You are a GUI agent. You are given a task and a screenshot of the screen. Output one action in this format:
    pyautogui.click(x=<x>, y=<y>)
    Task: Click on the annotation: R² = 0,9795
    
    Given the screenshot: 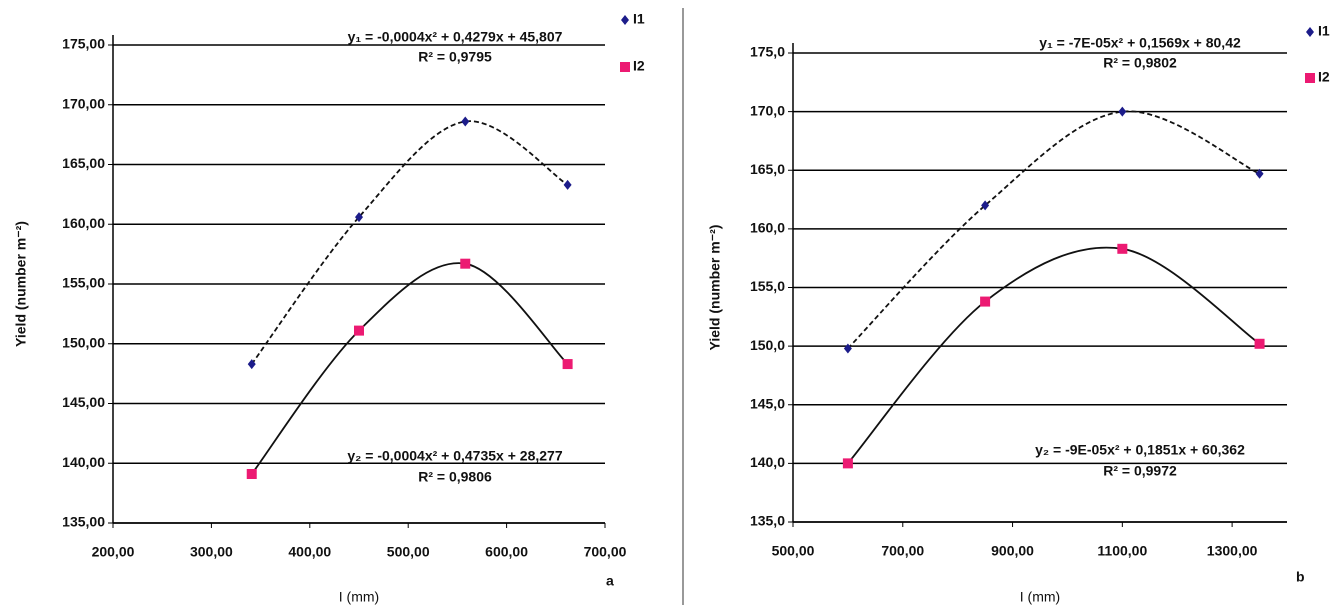 What is the action you would take?
    pyautogui.click(x=455, y=57)
    